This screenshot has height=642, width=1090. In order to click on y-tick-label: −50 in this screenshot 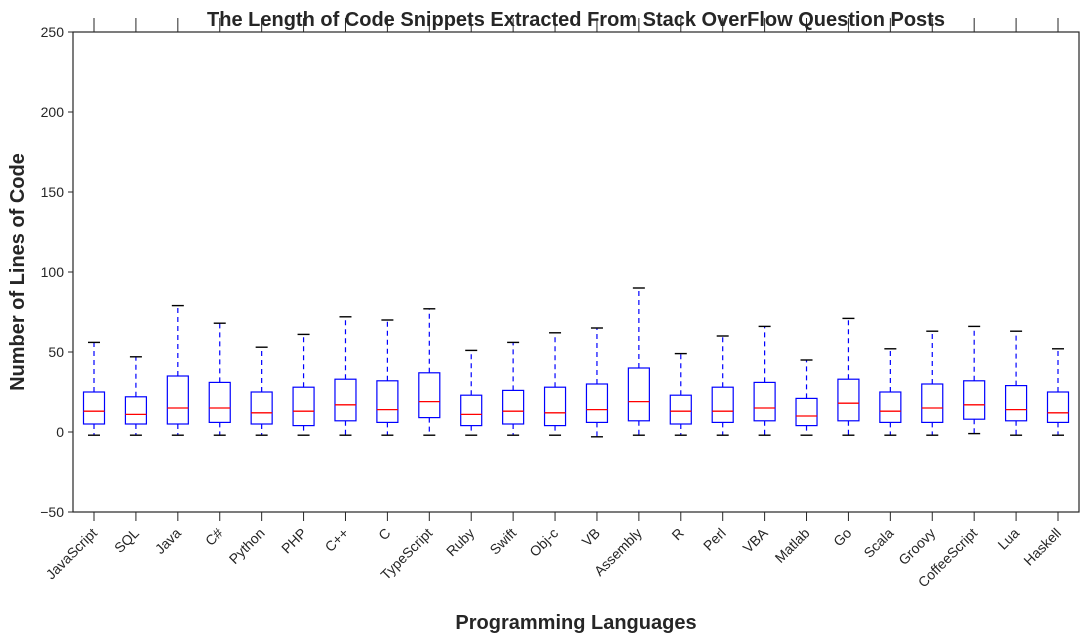, I will do `click(52, 512)`.